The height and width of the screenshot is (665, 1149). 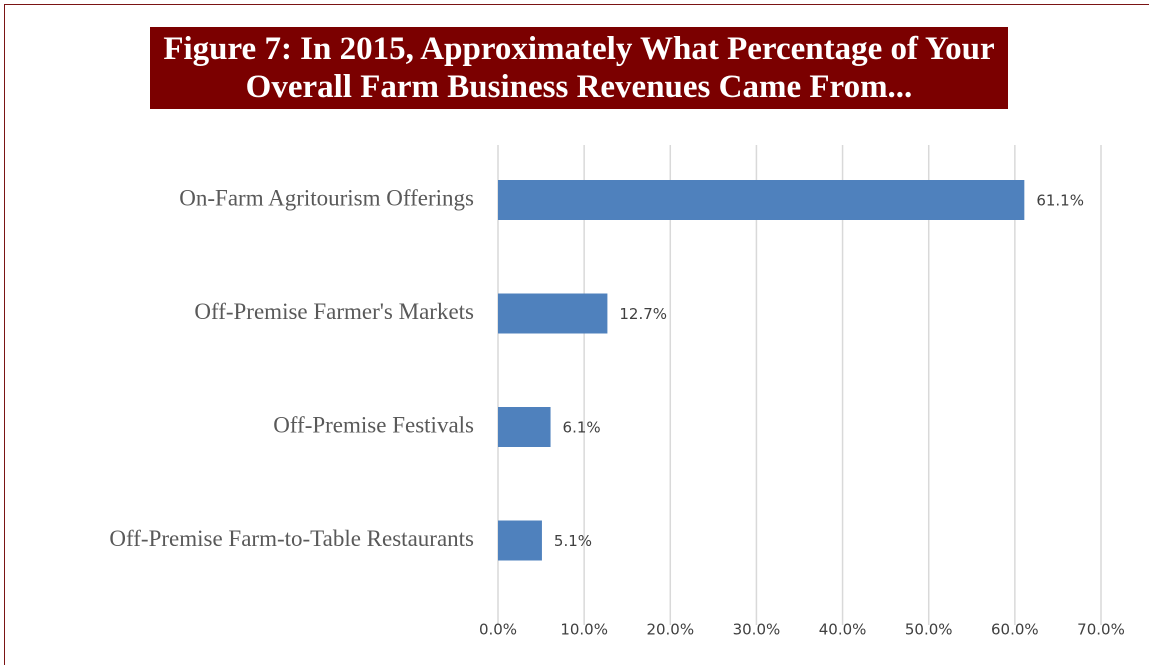 What do you see at coordinates (1101, 630) in the screenshot?
I see `x-tick-label: 70.0%` at bounding box center [1101, 630].